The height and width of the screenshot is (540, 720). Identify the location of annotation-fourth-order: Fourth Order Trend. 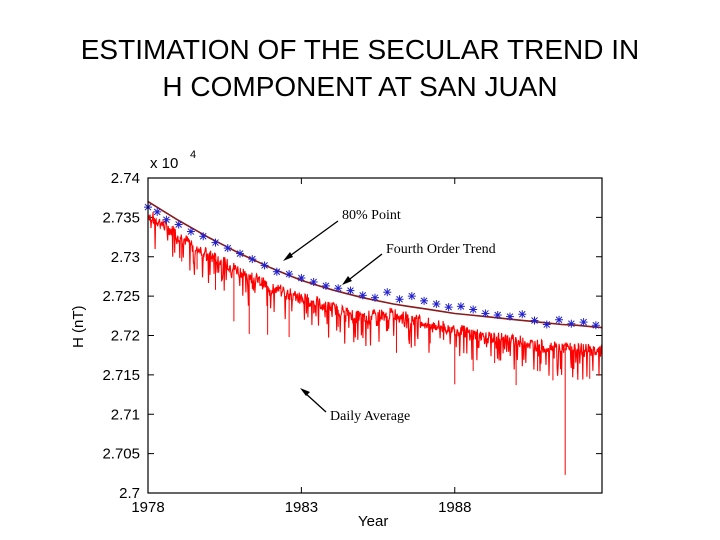
(419, 263).